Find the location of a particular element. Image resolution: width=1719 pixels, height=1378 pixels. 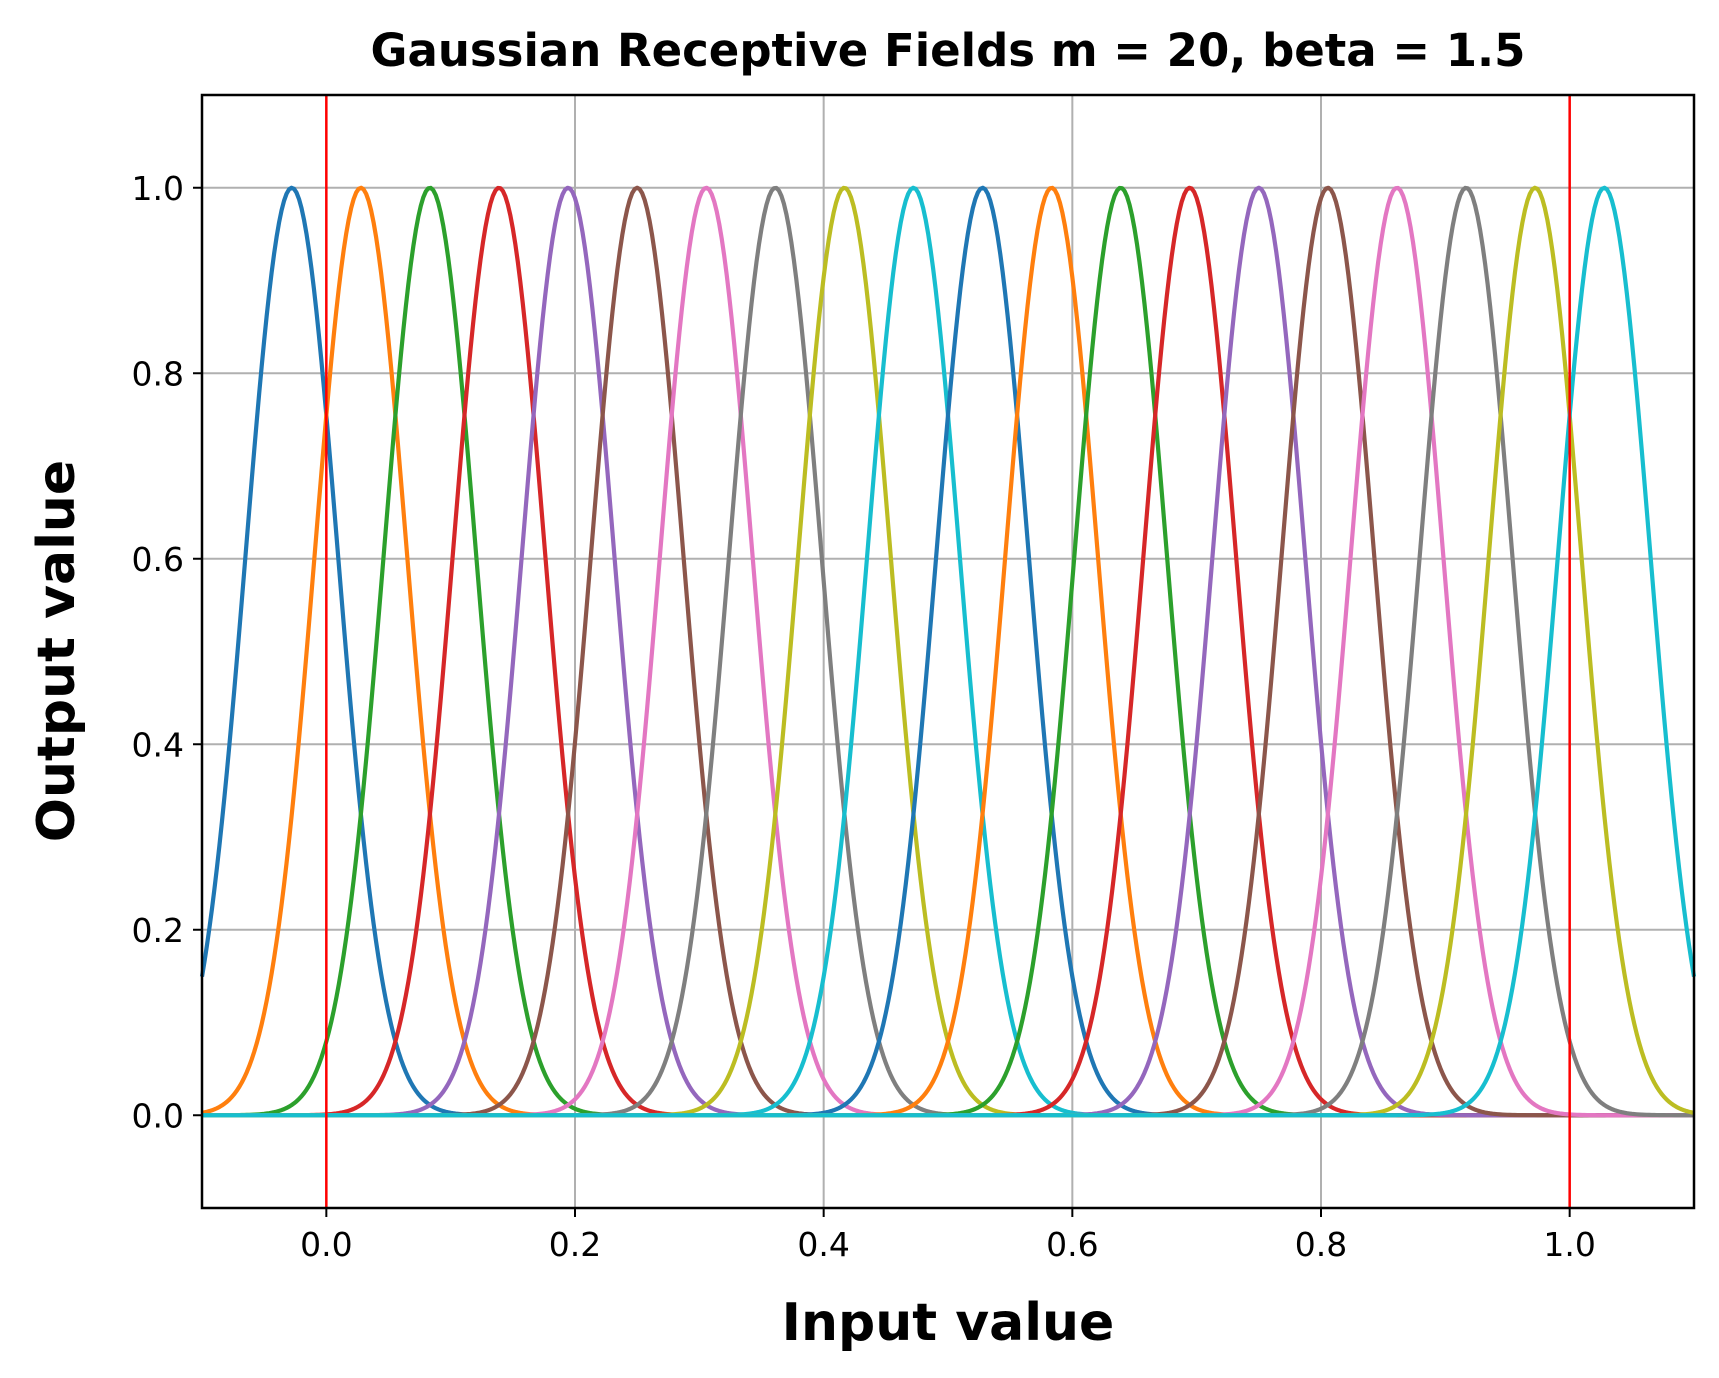

y-tick-label: 0.0 is located at coordinates (158, 1115).